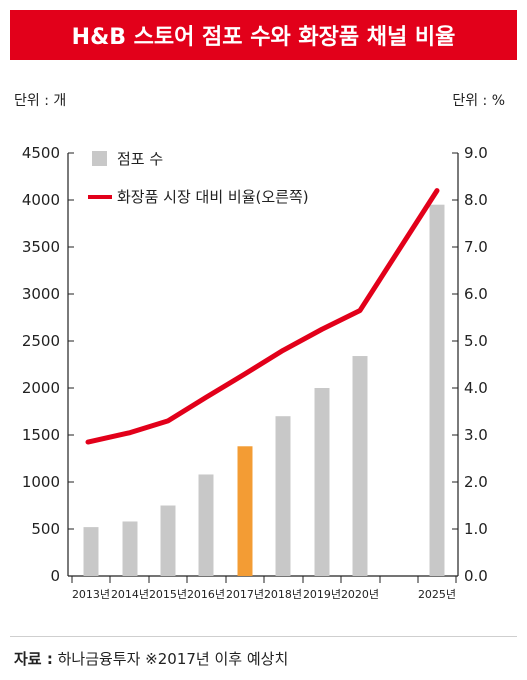 The height and width of the screenshot is (680, 527). I want to click on x-tick-label: 2019년, so click(322, 594).